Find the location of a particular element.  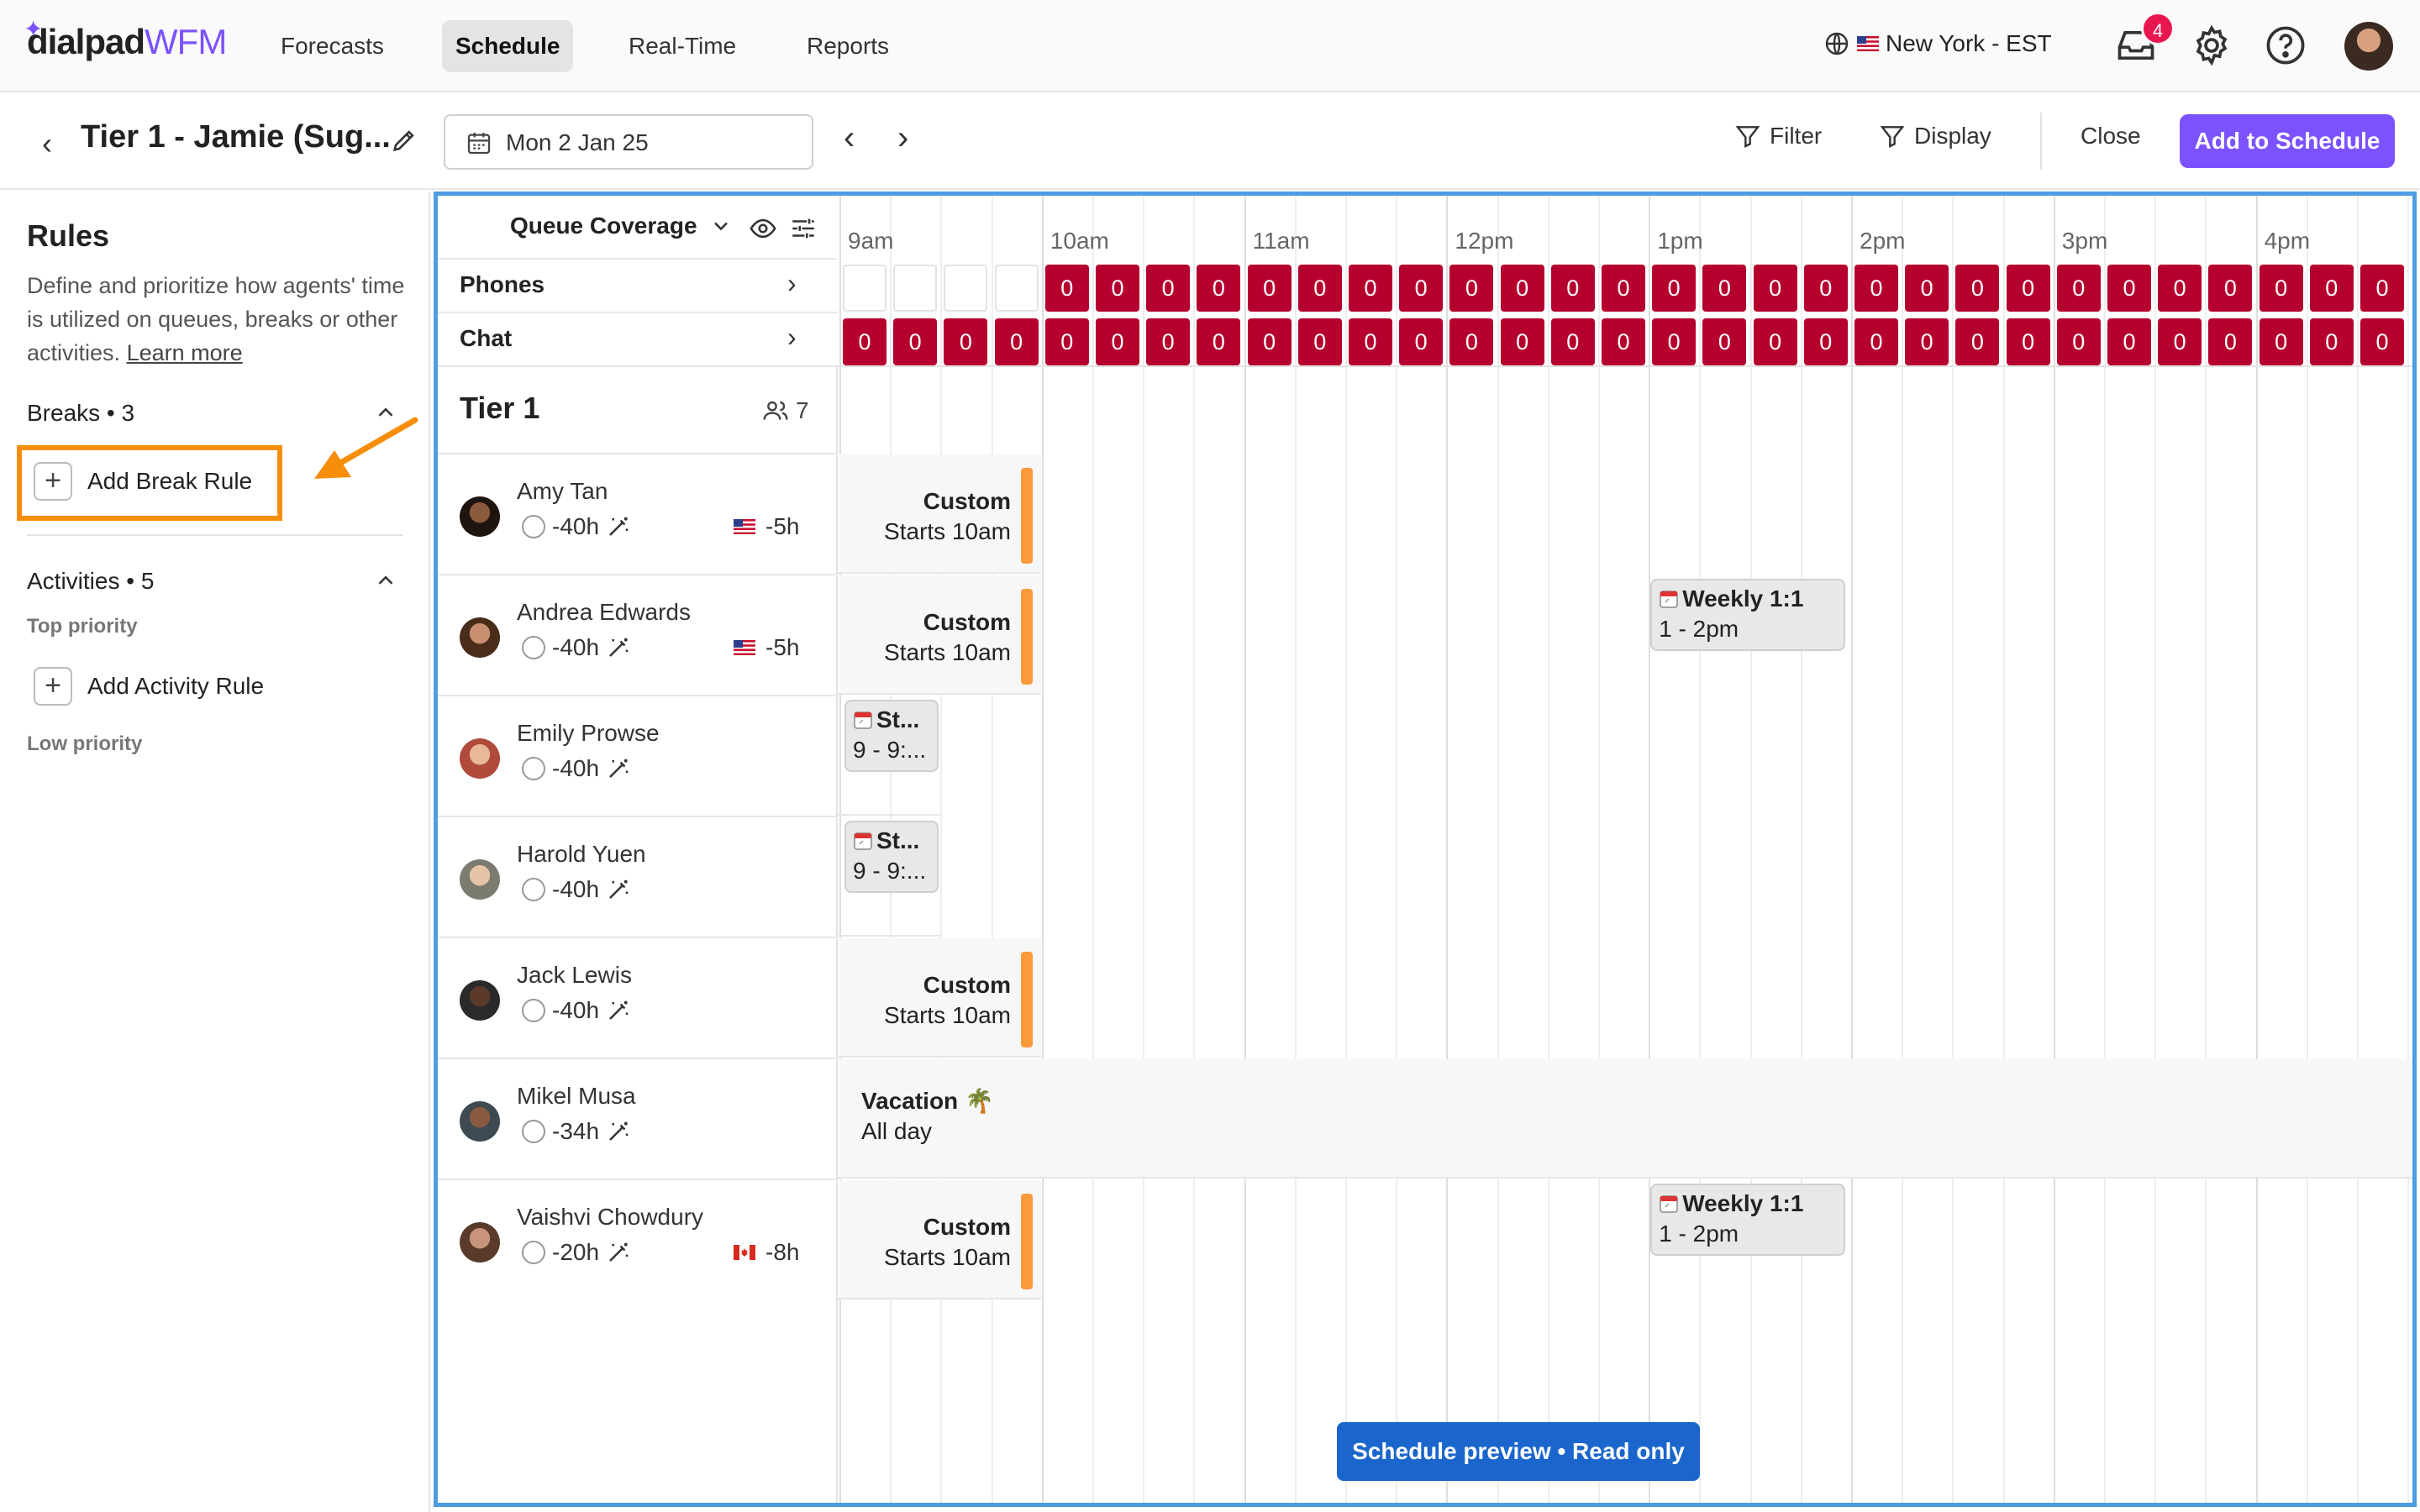

nav-schedule: Schedule is located at coordinates (508, 46).